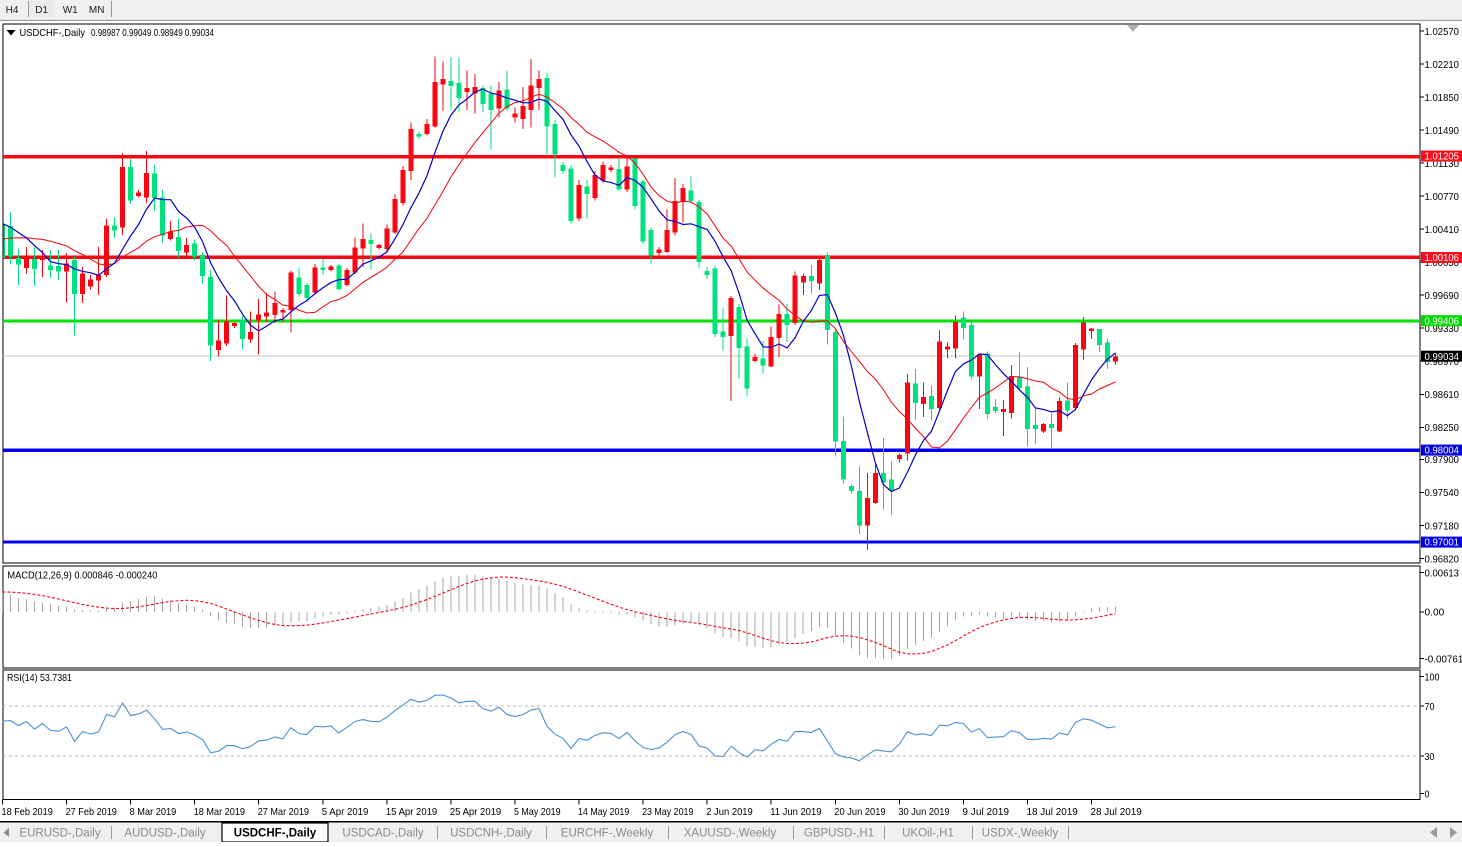  What do you see at coordinates (1442, 321) in the screenshot?
I see `svg-text: 0.99406` at bounding box center [1442, 321].